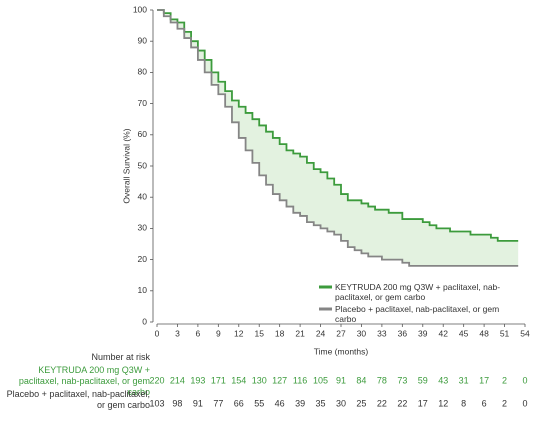 The image size is (536, 428). What do you see at coordinates (525, 333) in the screenshot?
I see `x-tick-label: 54` at bounding box center [525, 333].